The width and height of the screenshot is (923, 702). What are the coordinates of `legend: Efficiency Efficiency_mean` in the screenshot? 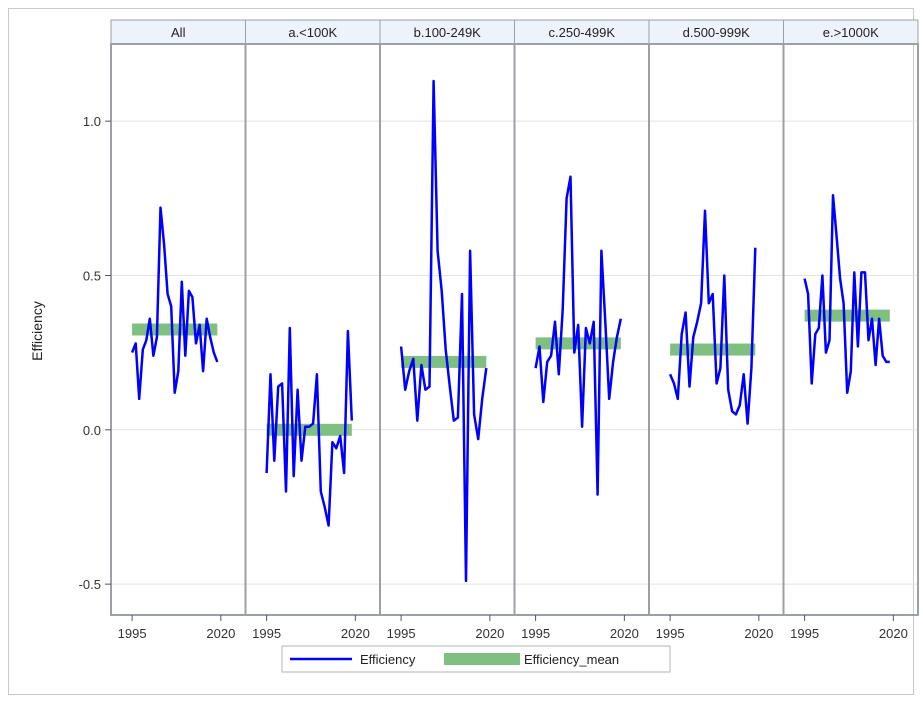 It's located at (476, 659).